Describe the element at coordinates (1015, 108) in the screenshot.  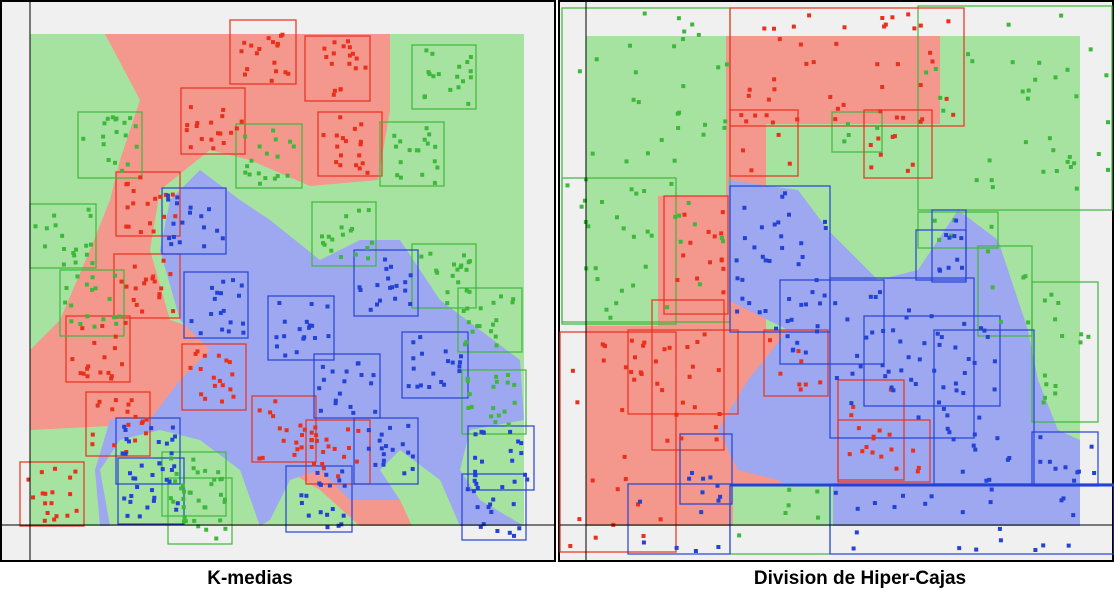
I see `green-cluster-box` at that location.